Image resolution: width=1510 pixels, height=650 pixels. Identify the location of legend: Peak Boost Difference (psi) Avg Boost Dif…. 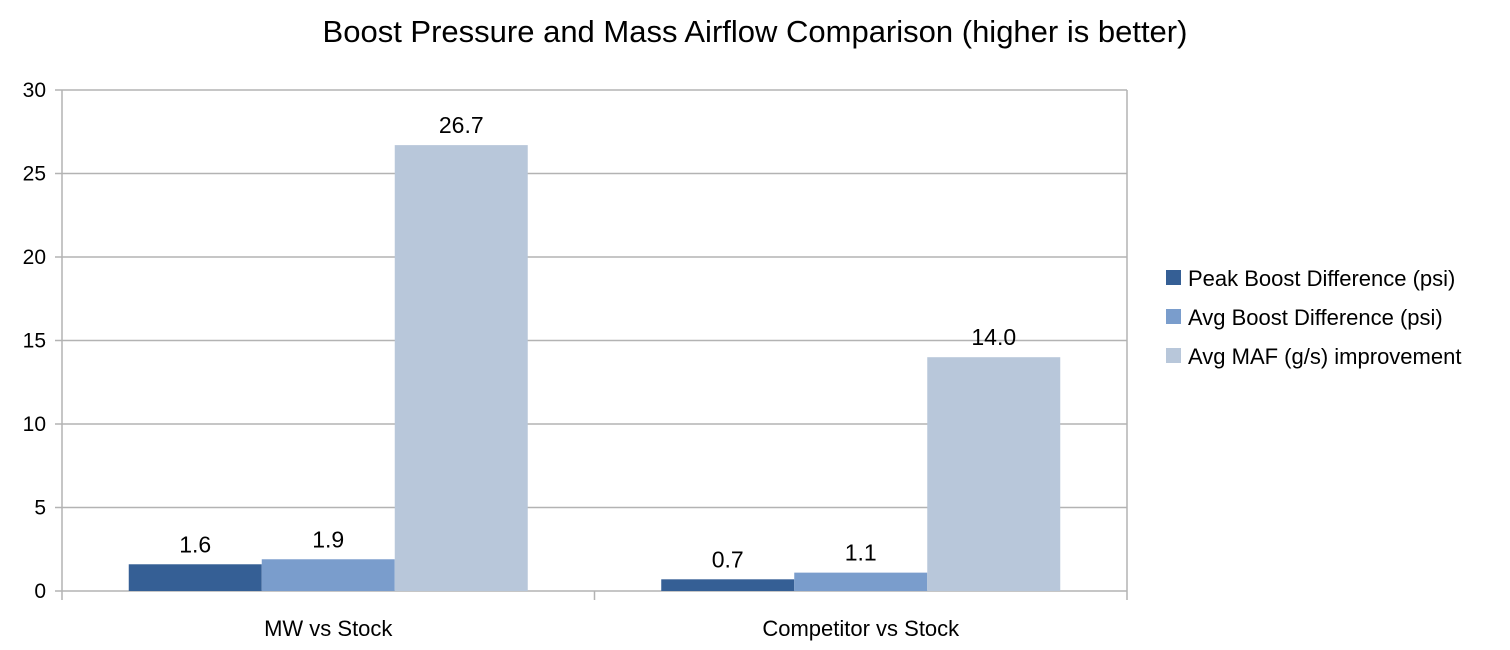
(1313, 317).